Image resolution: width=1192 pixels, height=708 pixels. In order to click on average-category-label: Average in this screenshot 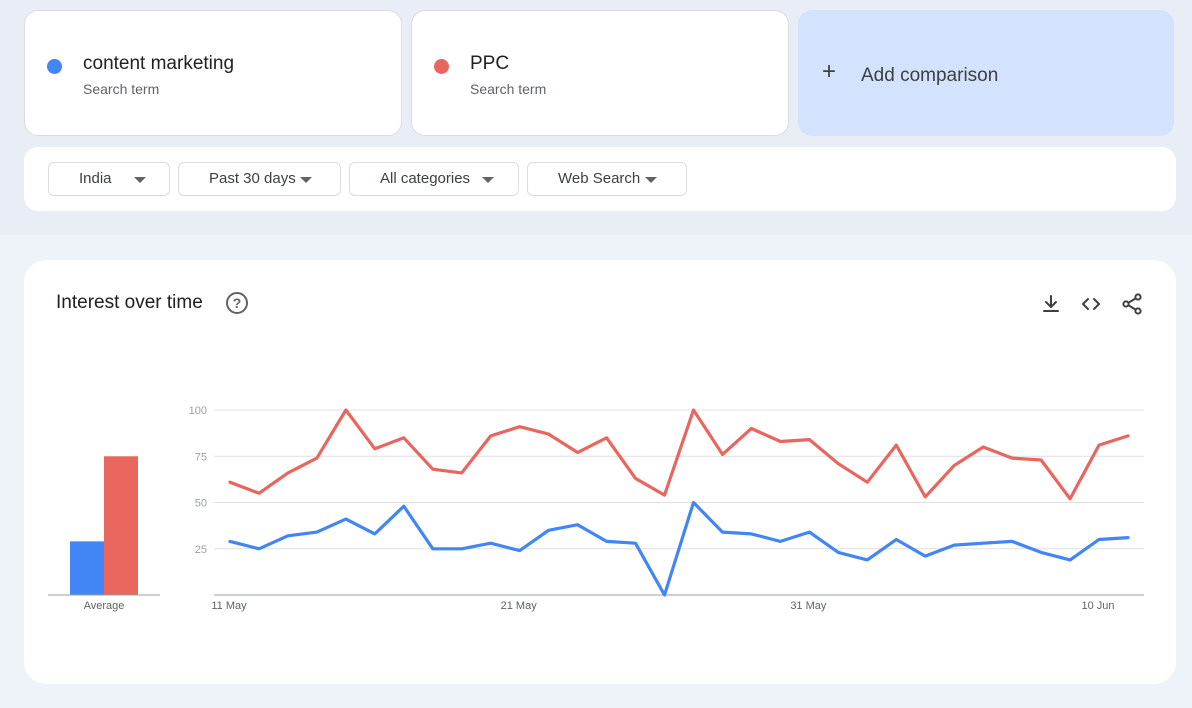, I will do `click(104, 606)`.